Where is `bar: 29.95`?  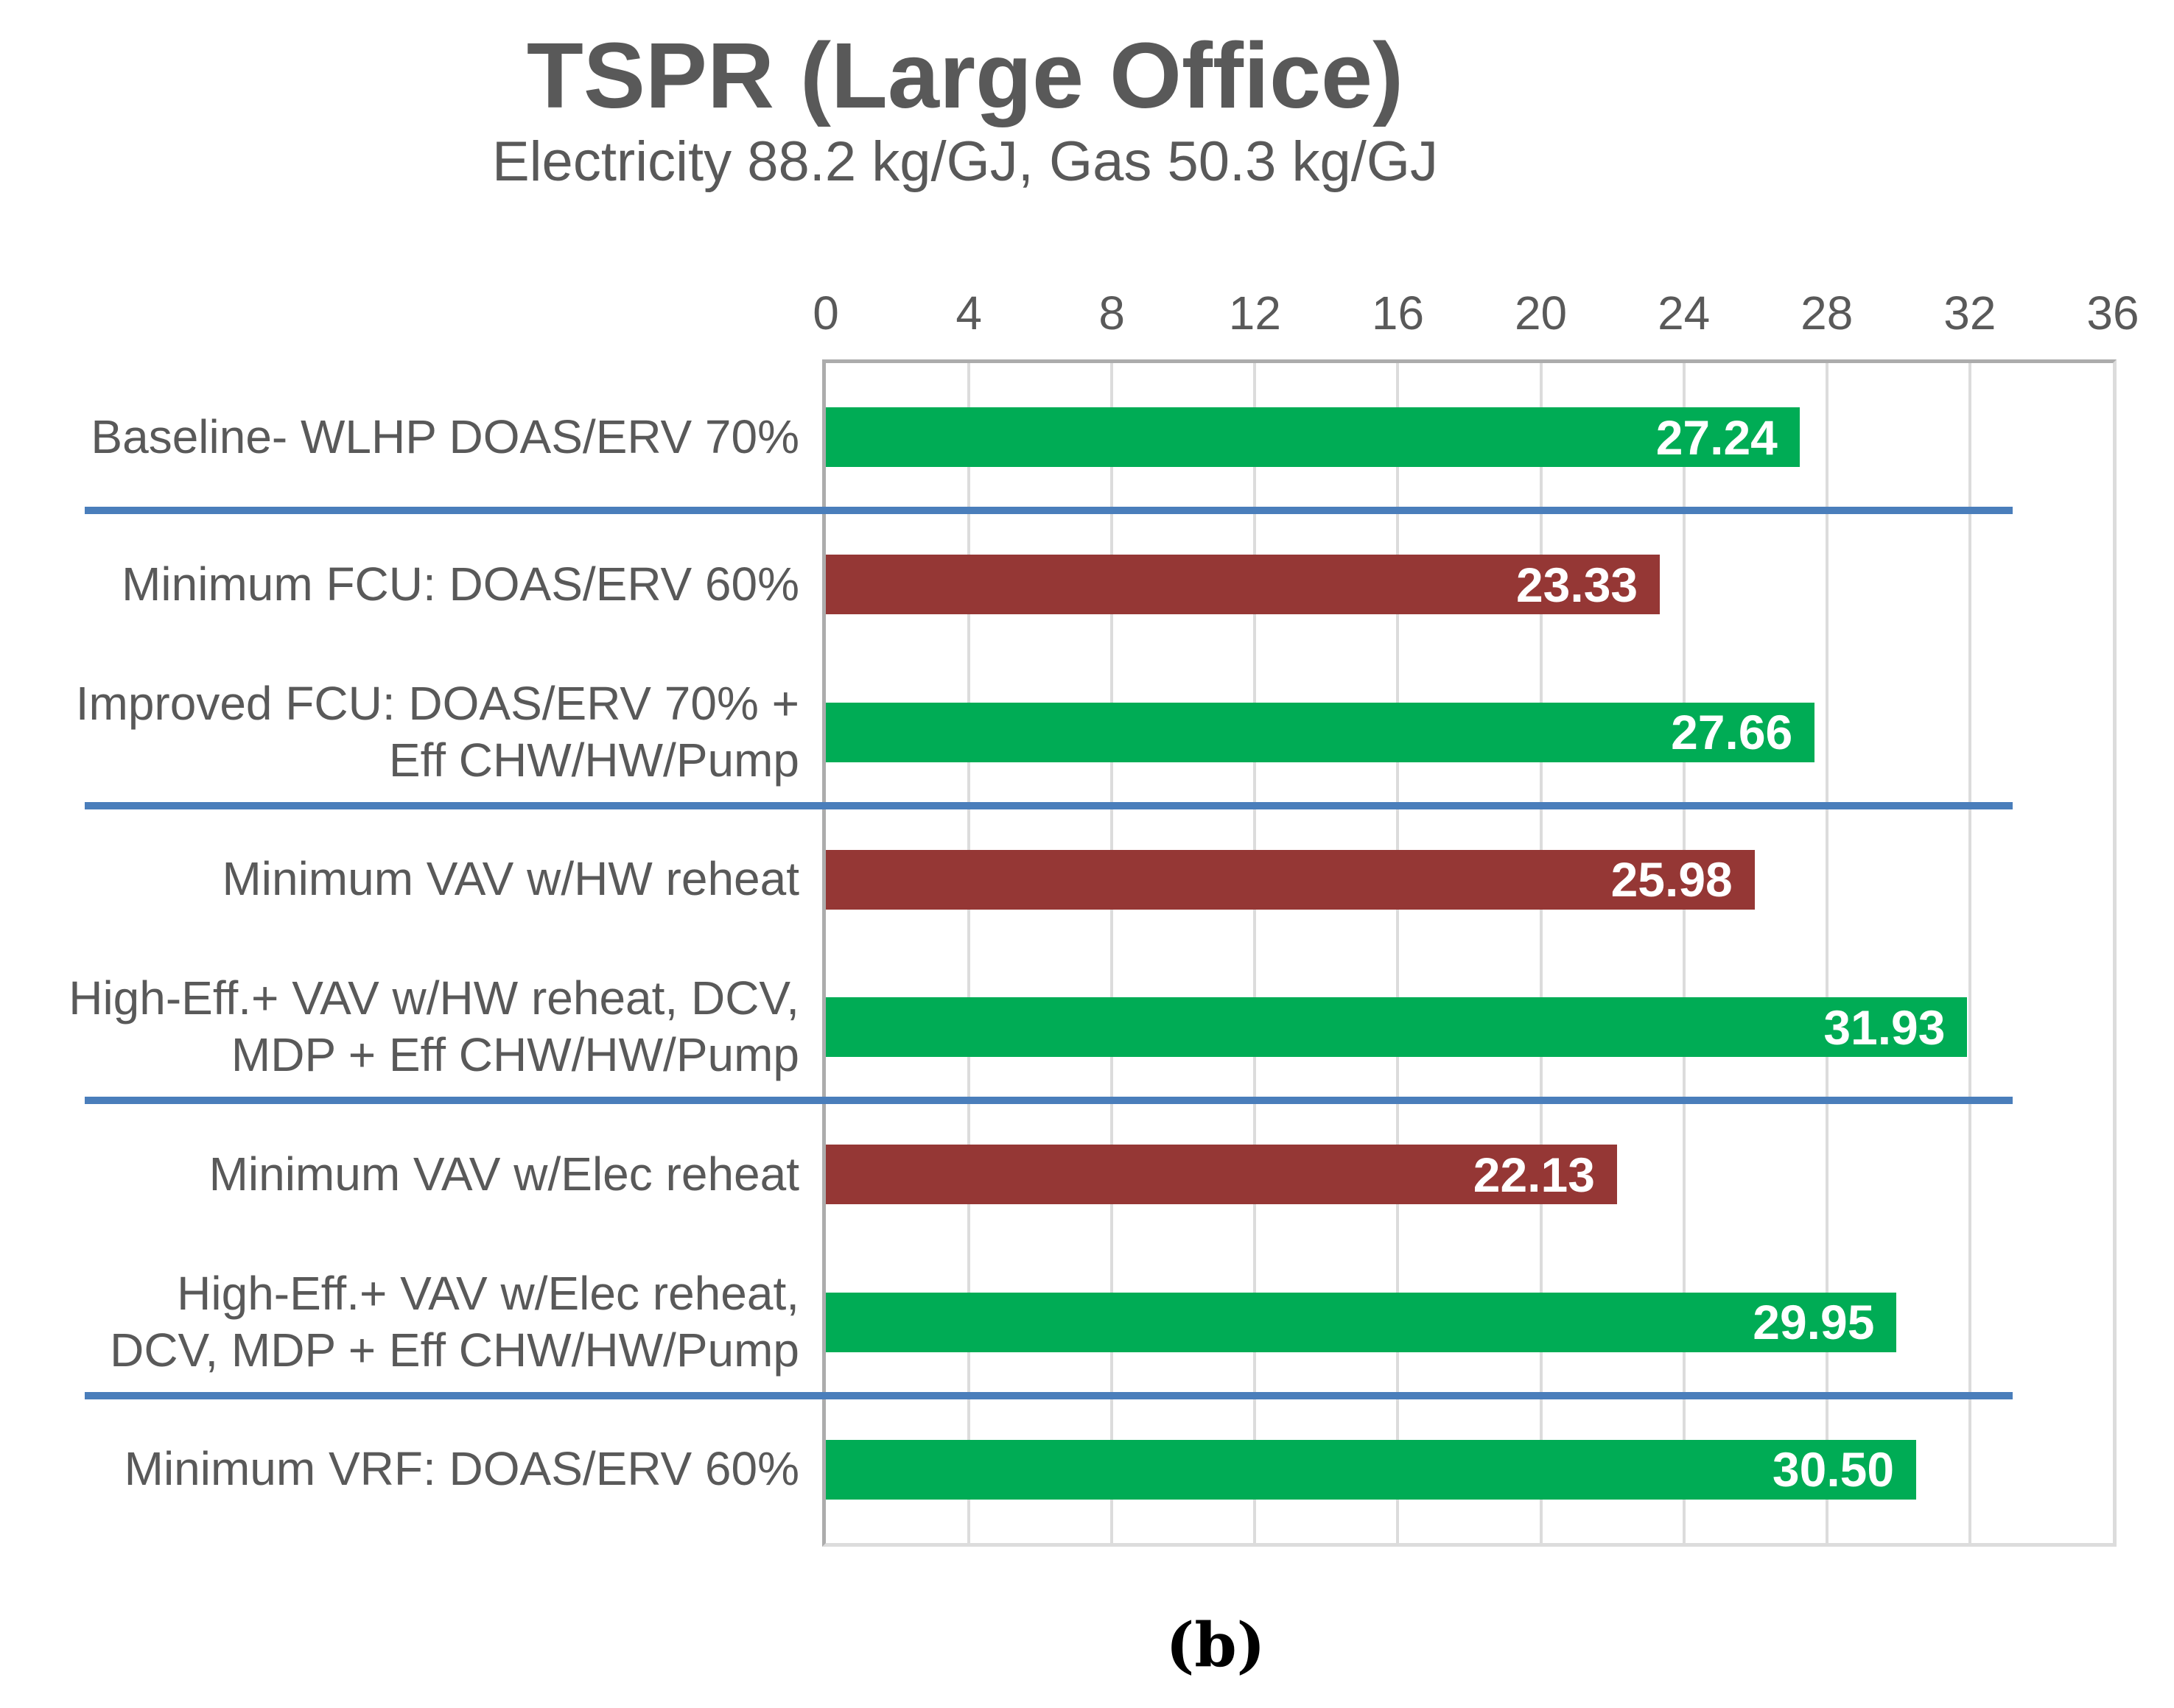
bar: 29.95 is located at coordinates (1361, 1322).